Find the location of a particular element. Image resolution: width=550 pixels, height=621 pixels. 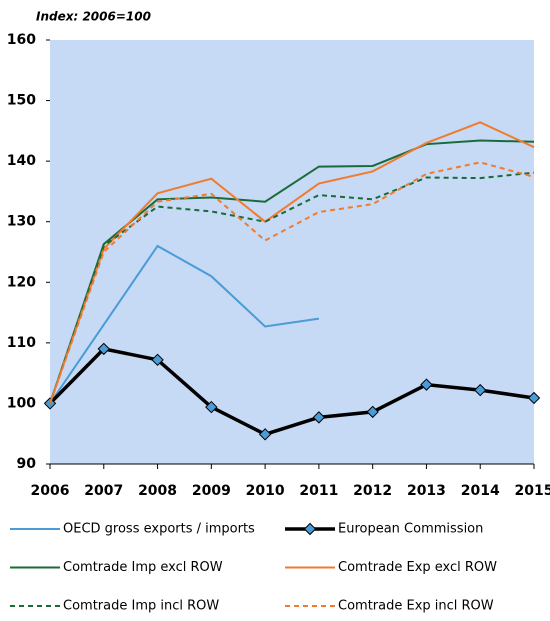

y-tick-label: 100 is located at coordinates (21, 403).